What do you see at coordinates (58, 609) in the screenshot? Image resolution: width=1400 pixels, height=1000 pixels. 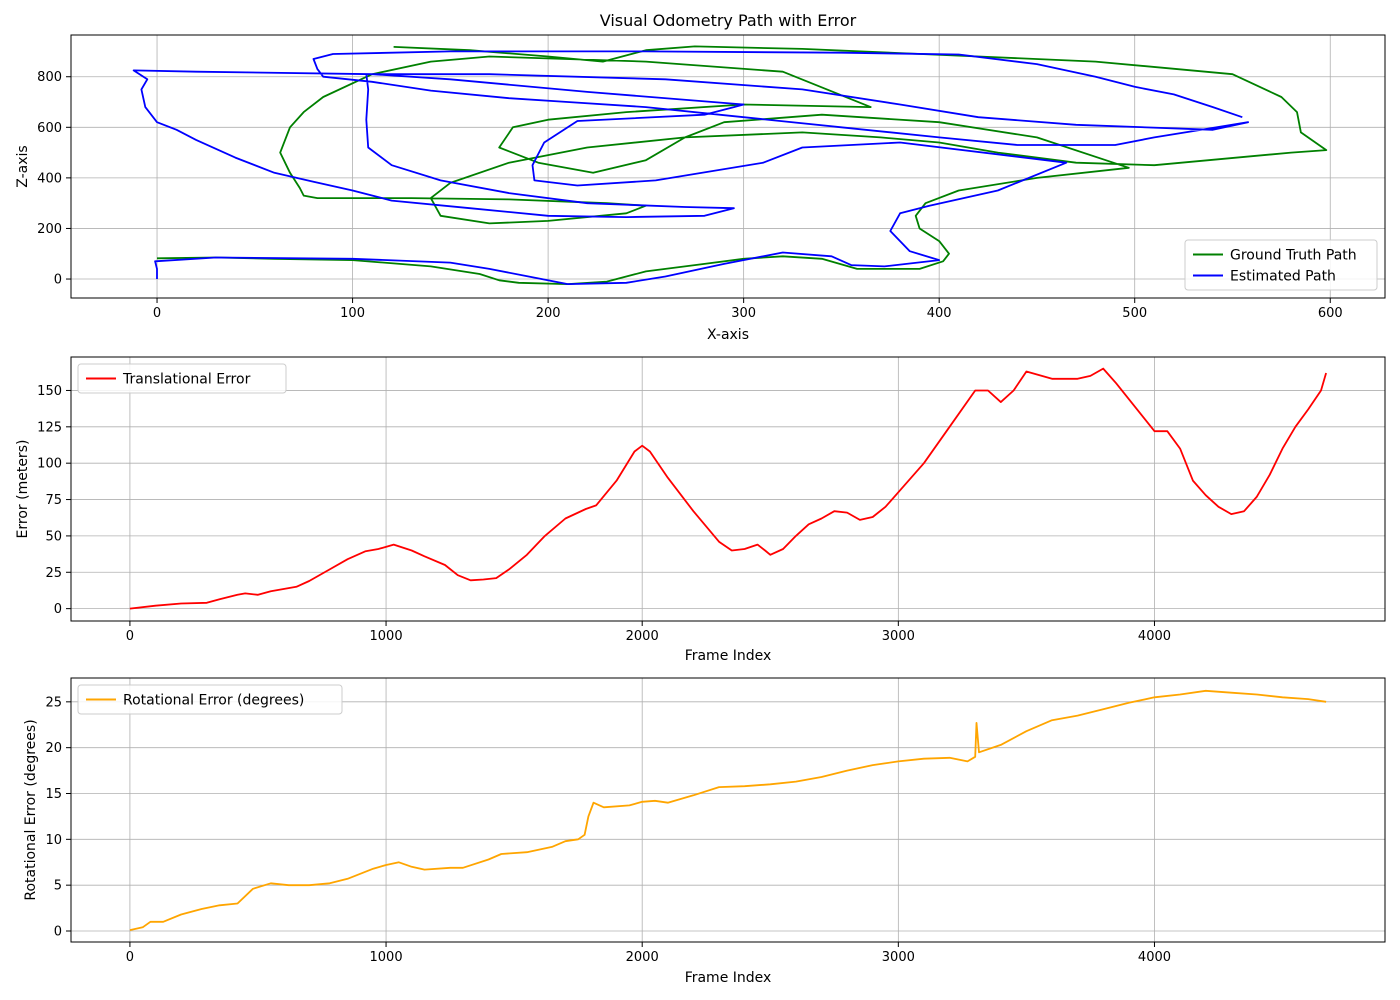 I see `chart1-y-tick-label-0: 0` at bounding box center [58, 609].